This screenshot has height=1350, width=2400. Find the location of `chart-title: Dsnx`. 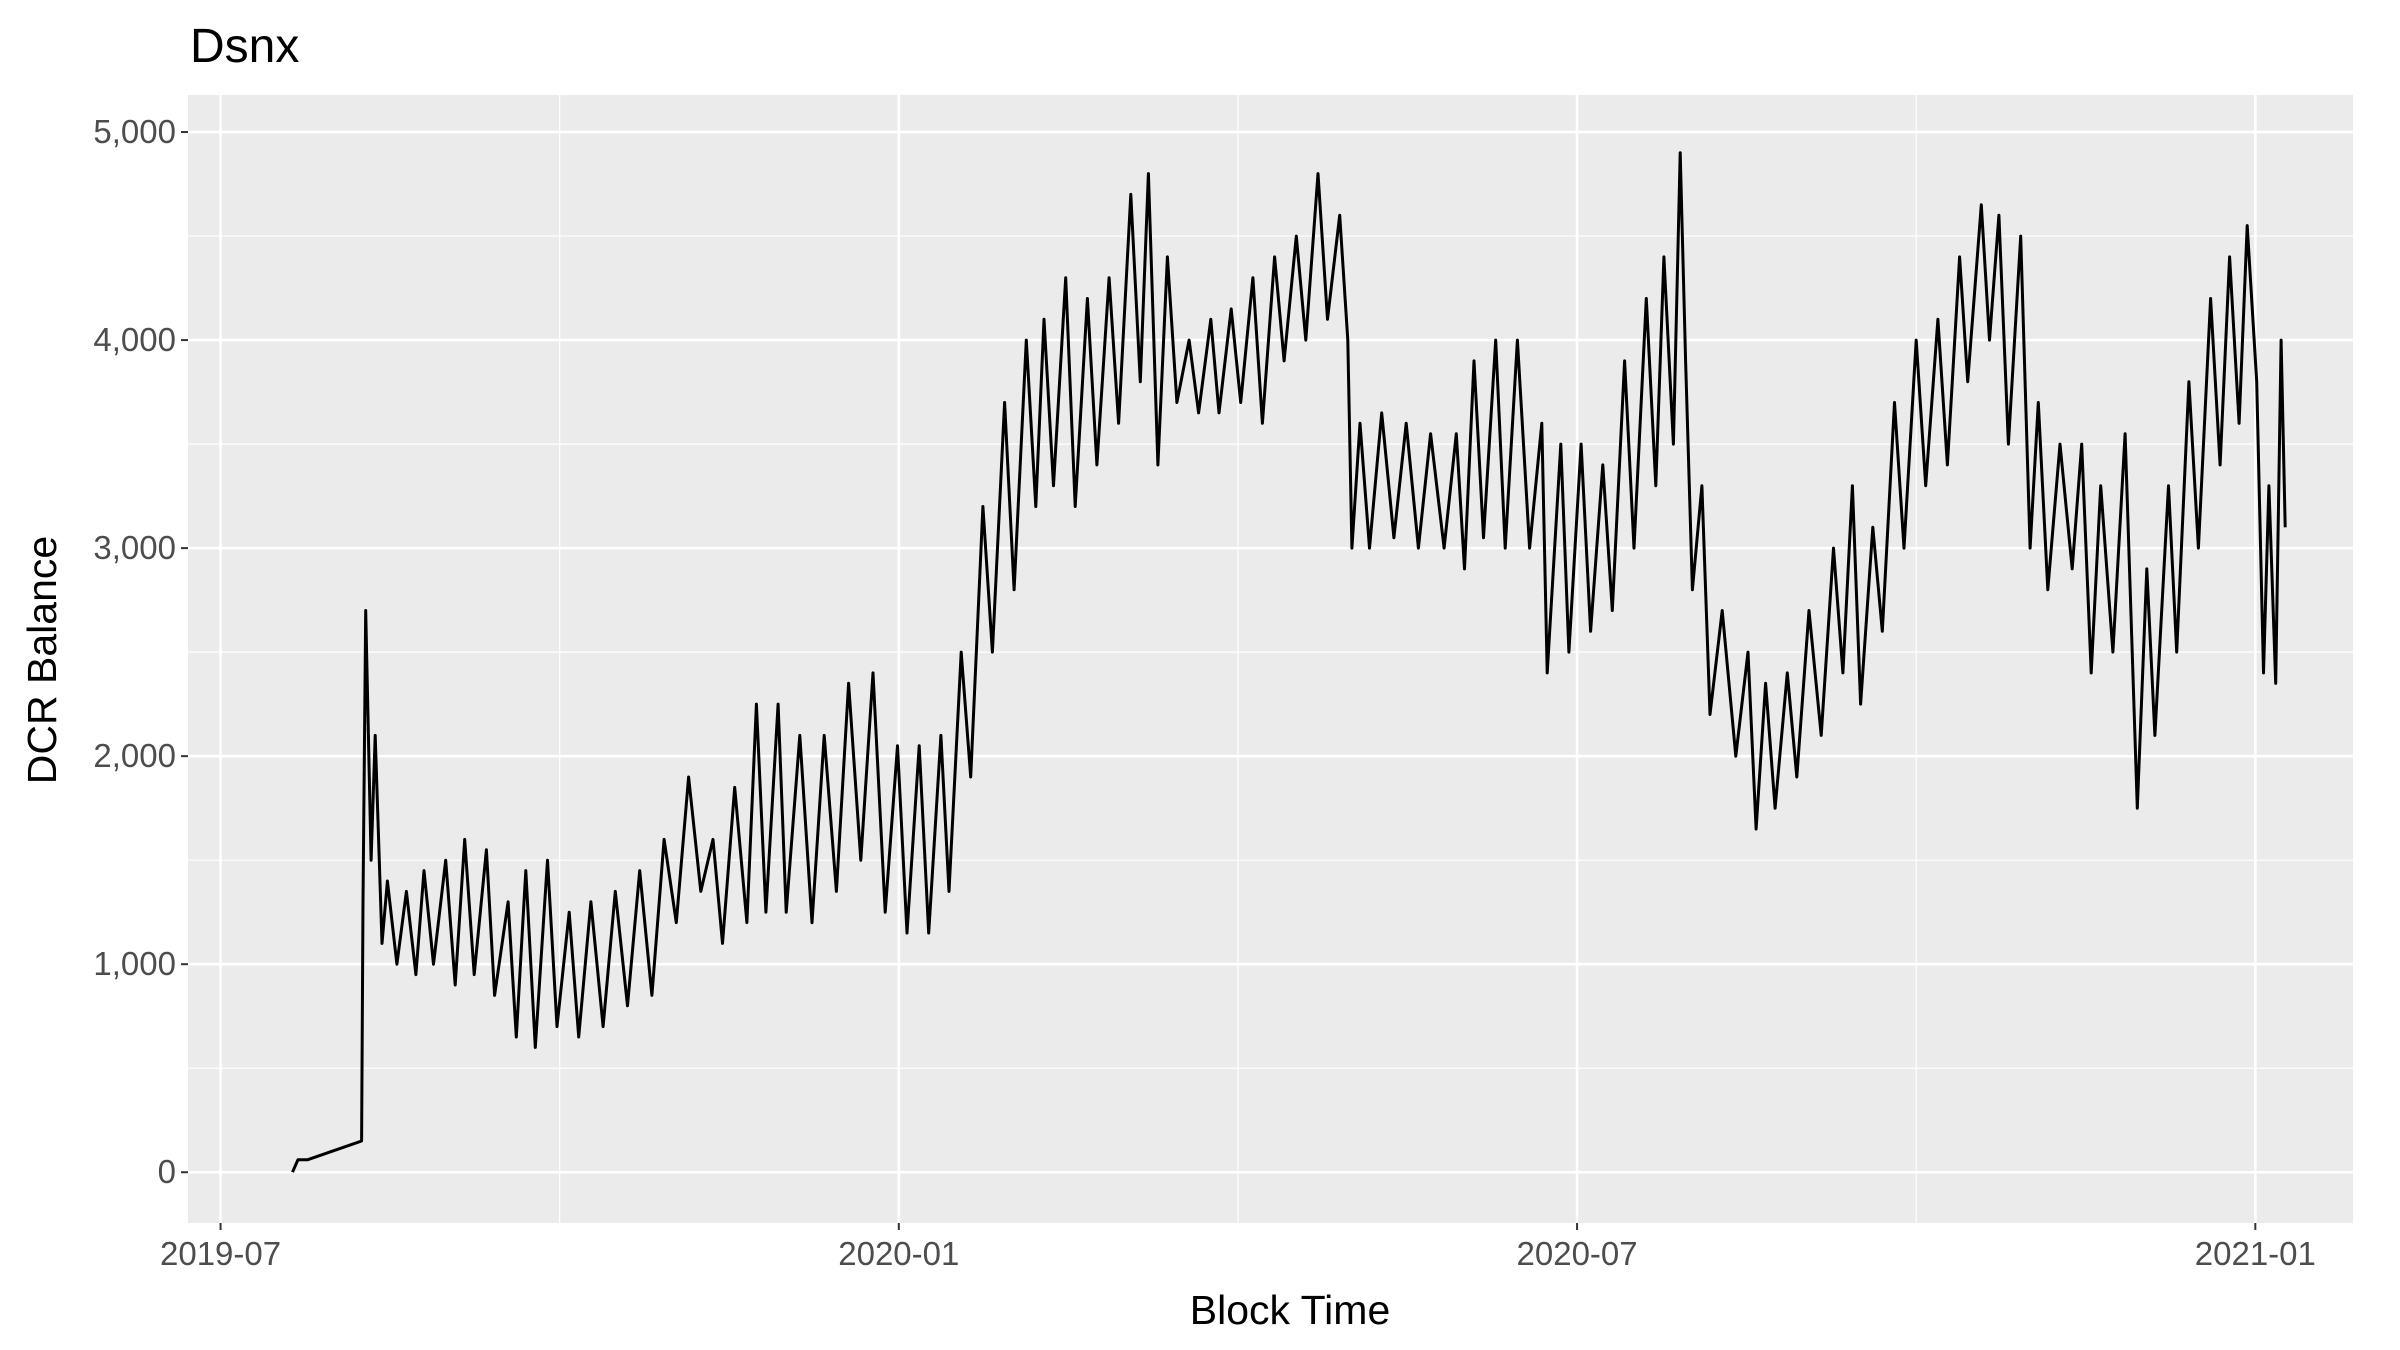

chart-title: Dsnx is located at coordinates (244, 46).